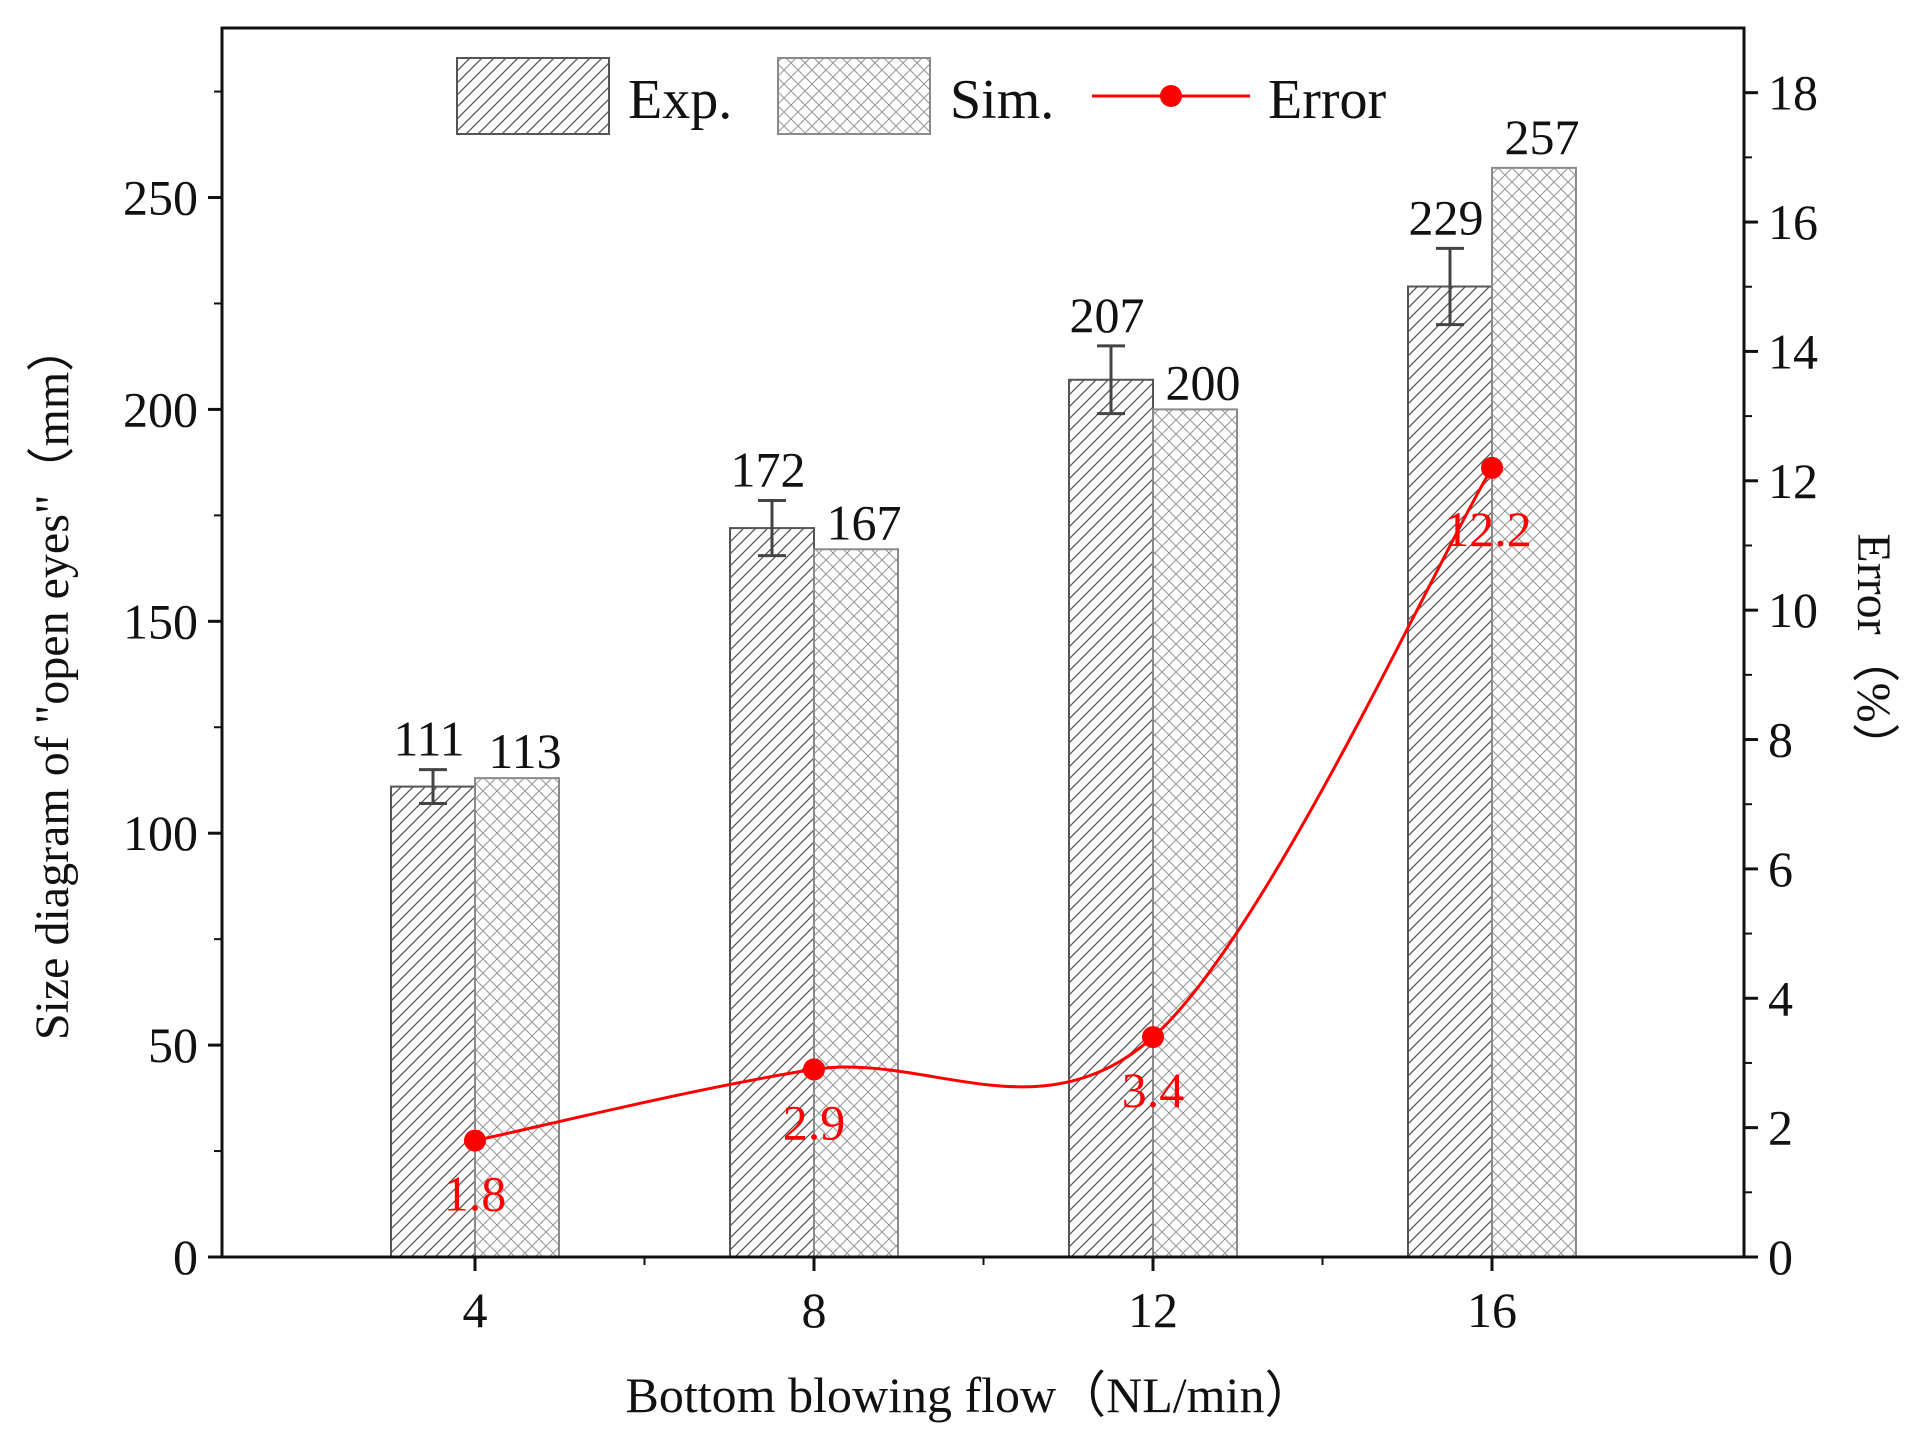 This screenshot has height=1450, width=1920. I want to click on y-tick-label: 100, so click(160, 833).